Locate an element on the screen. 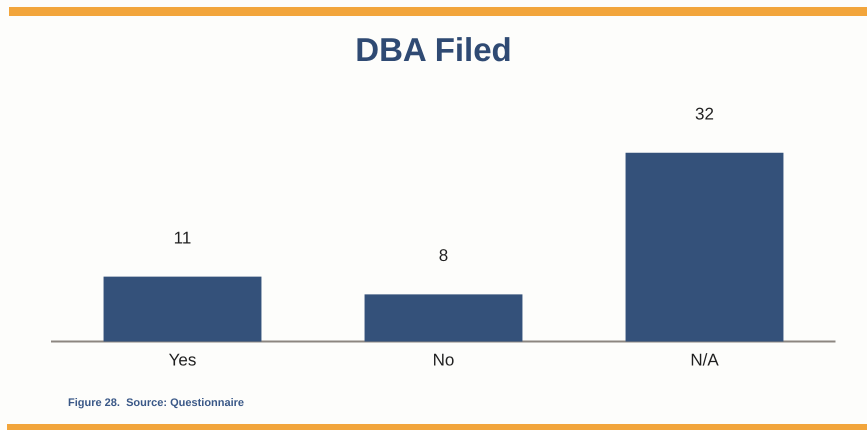 This screenshot has width=867, height=430. data-label: 11 is located at coordinates (183, 238).